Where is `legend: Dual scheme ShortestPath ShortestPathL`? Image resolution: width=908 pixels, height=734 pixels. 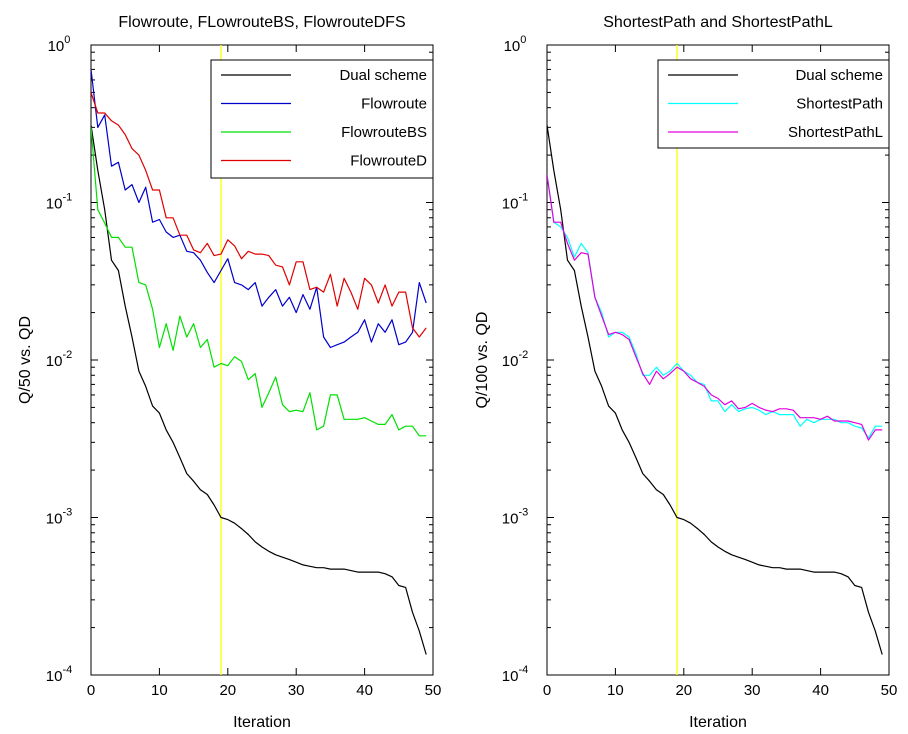
legend: Dual scheme ShortestPath ShortestPathL is located at coordinates (773, 104).